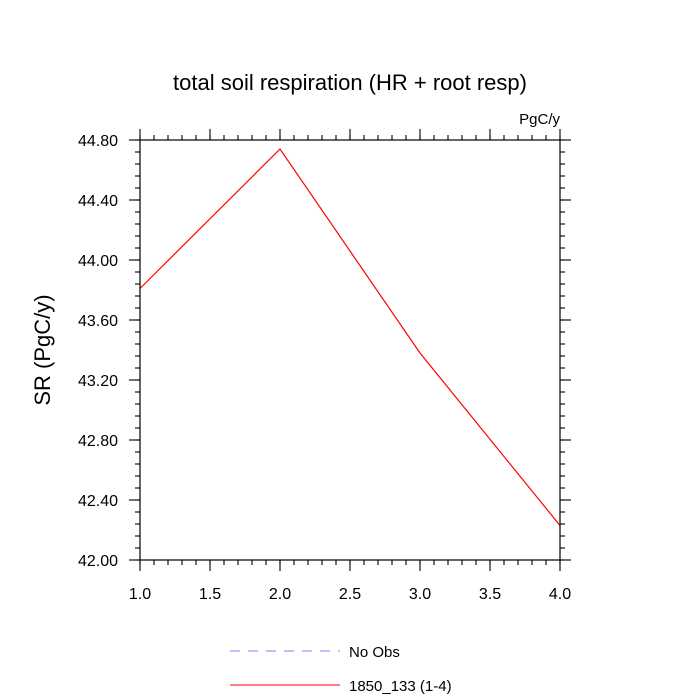 The width and height of the screenshot is (700, 700). What do you see at coordinates (98, 561) in the screenshot?
I see `y-tick-label: 42.00` at bounding box center [98, 561].